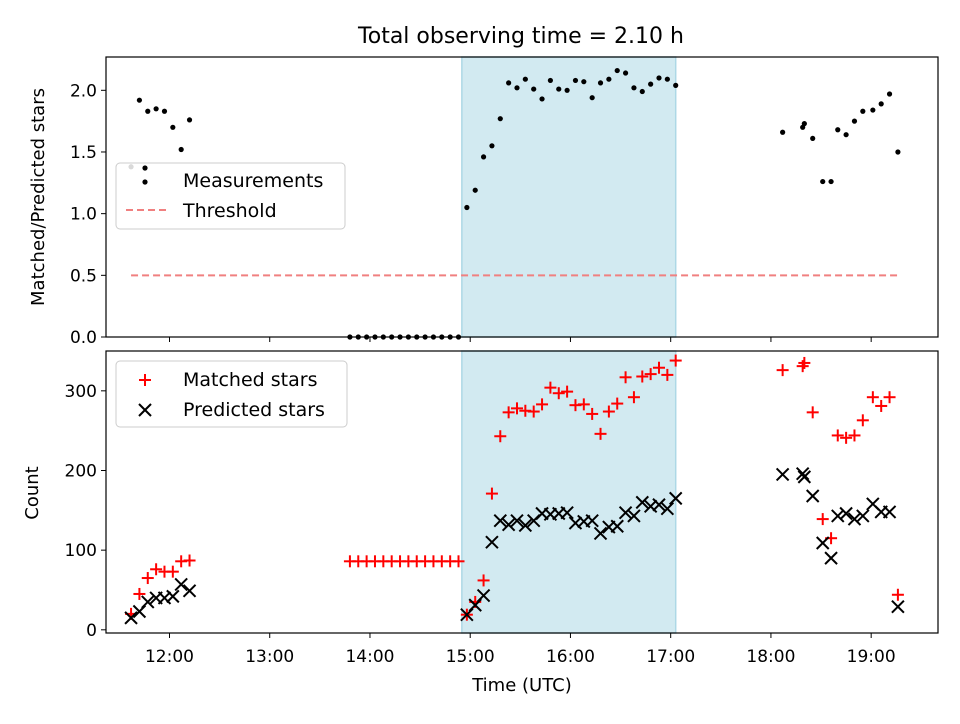  Describe the element at coordinates (670, 657) in the screenshot. I see `x-tick-label: 17:00` at that location.